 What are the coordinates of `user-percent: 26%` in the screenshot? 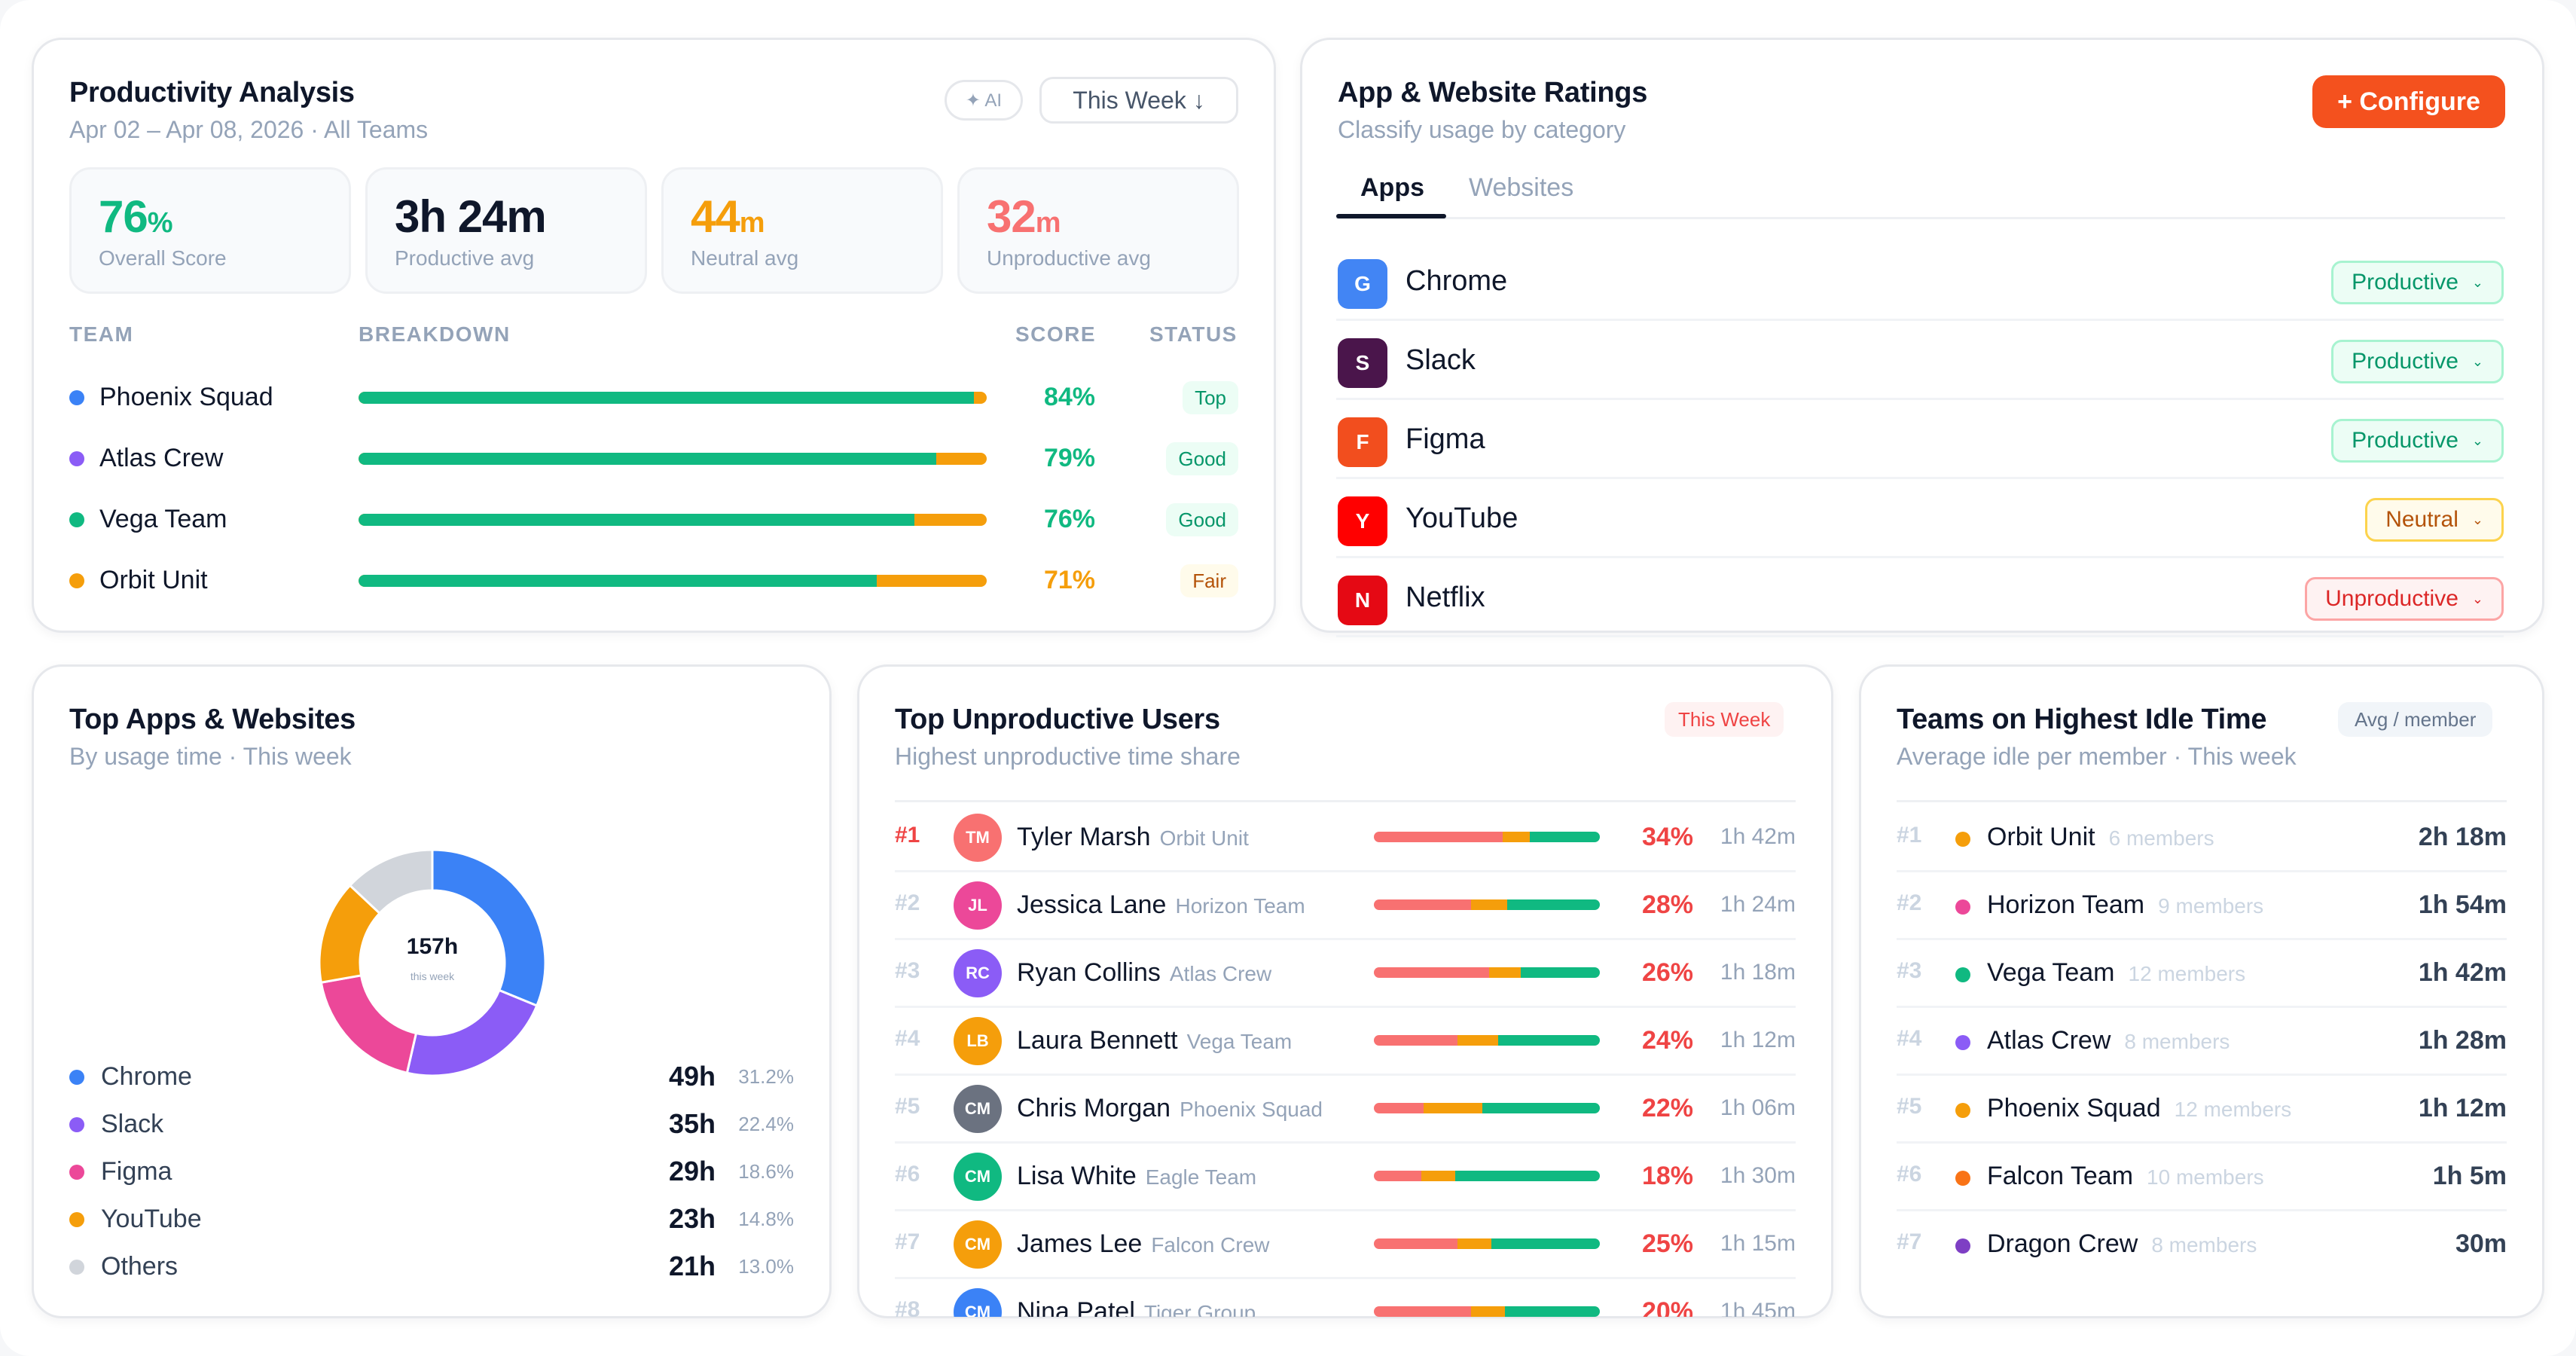 It's located at (1667, 972).